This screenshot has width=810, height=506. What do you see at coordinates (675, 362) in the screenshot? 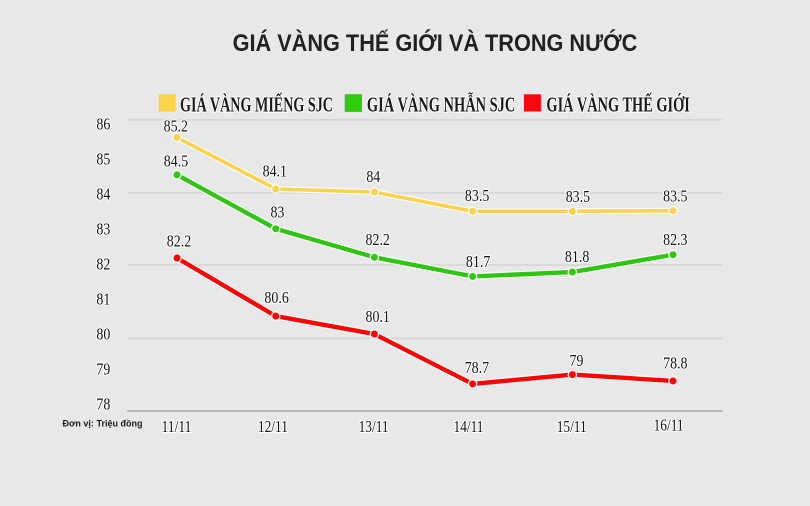
I see `svg-text: 78.8` at bounding box center [675, 362].